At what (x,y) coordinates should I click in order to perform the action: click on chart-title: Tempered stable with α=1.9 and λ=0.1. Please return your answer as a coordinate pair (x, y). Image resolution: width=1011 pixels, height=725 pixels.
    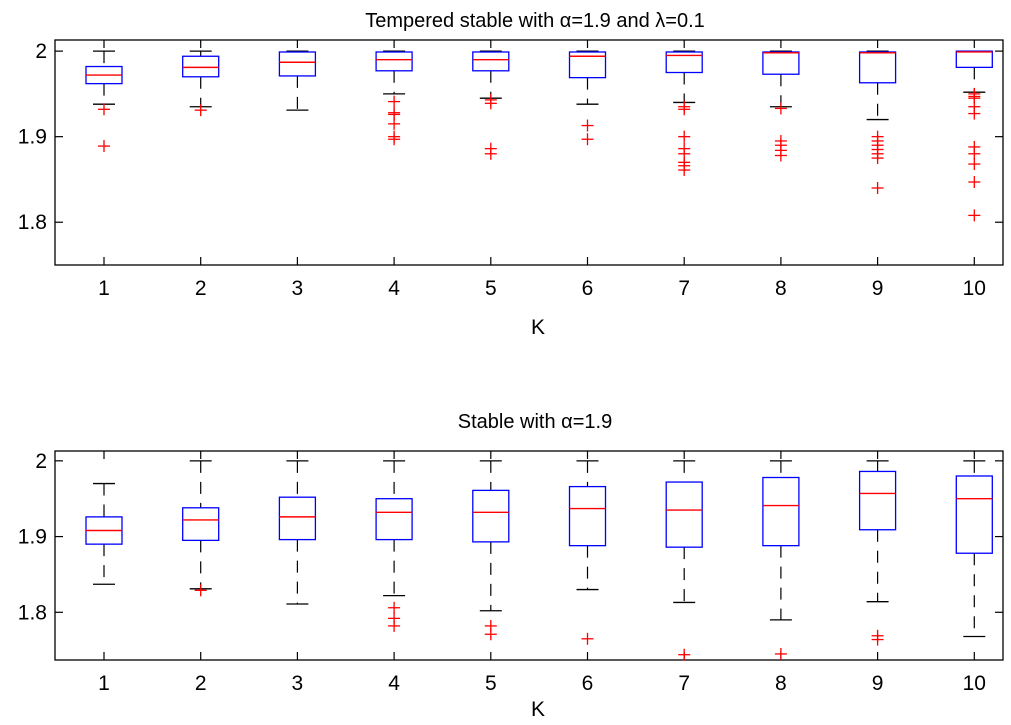
    Looking at the image, I should click on (535, 21).